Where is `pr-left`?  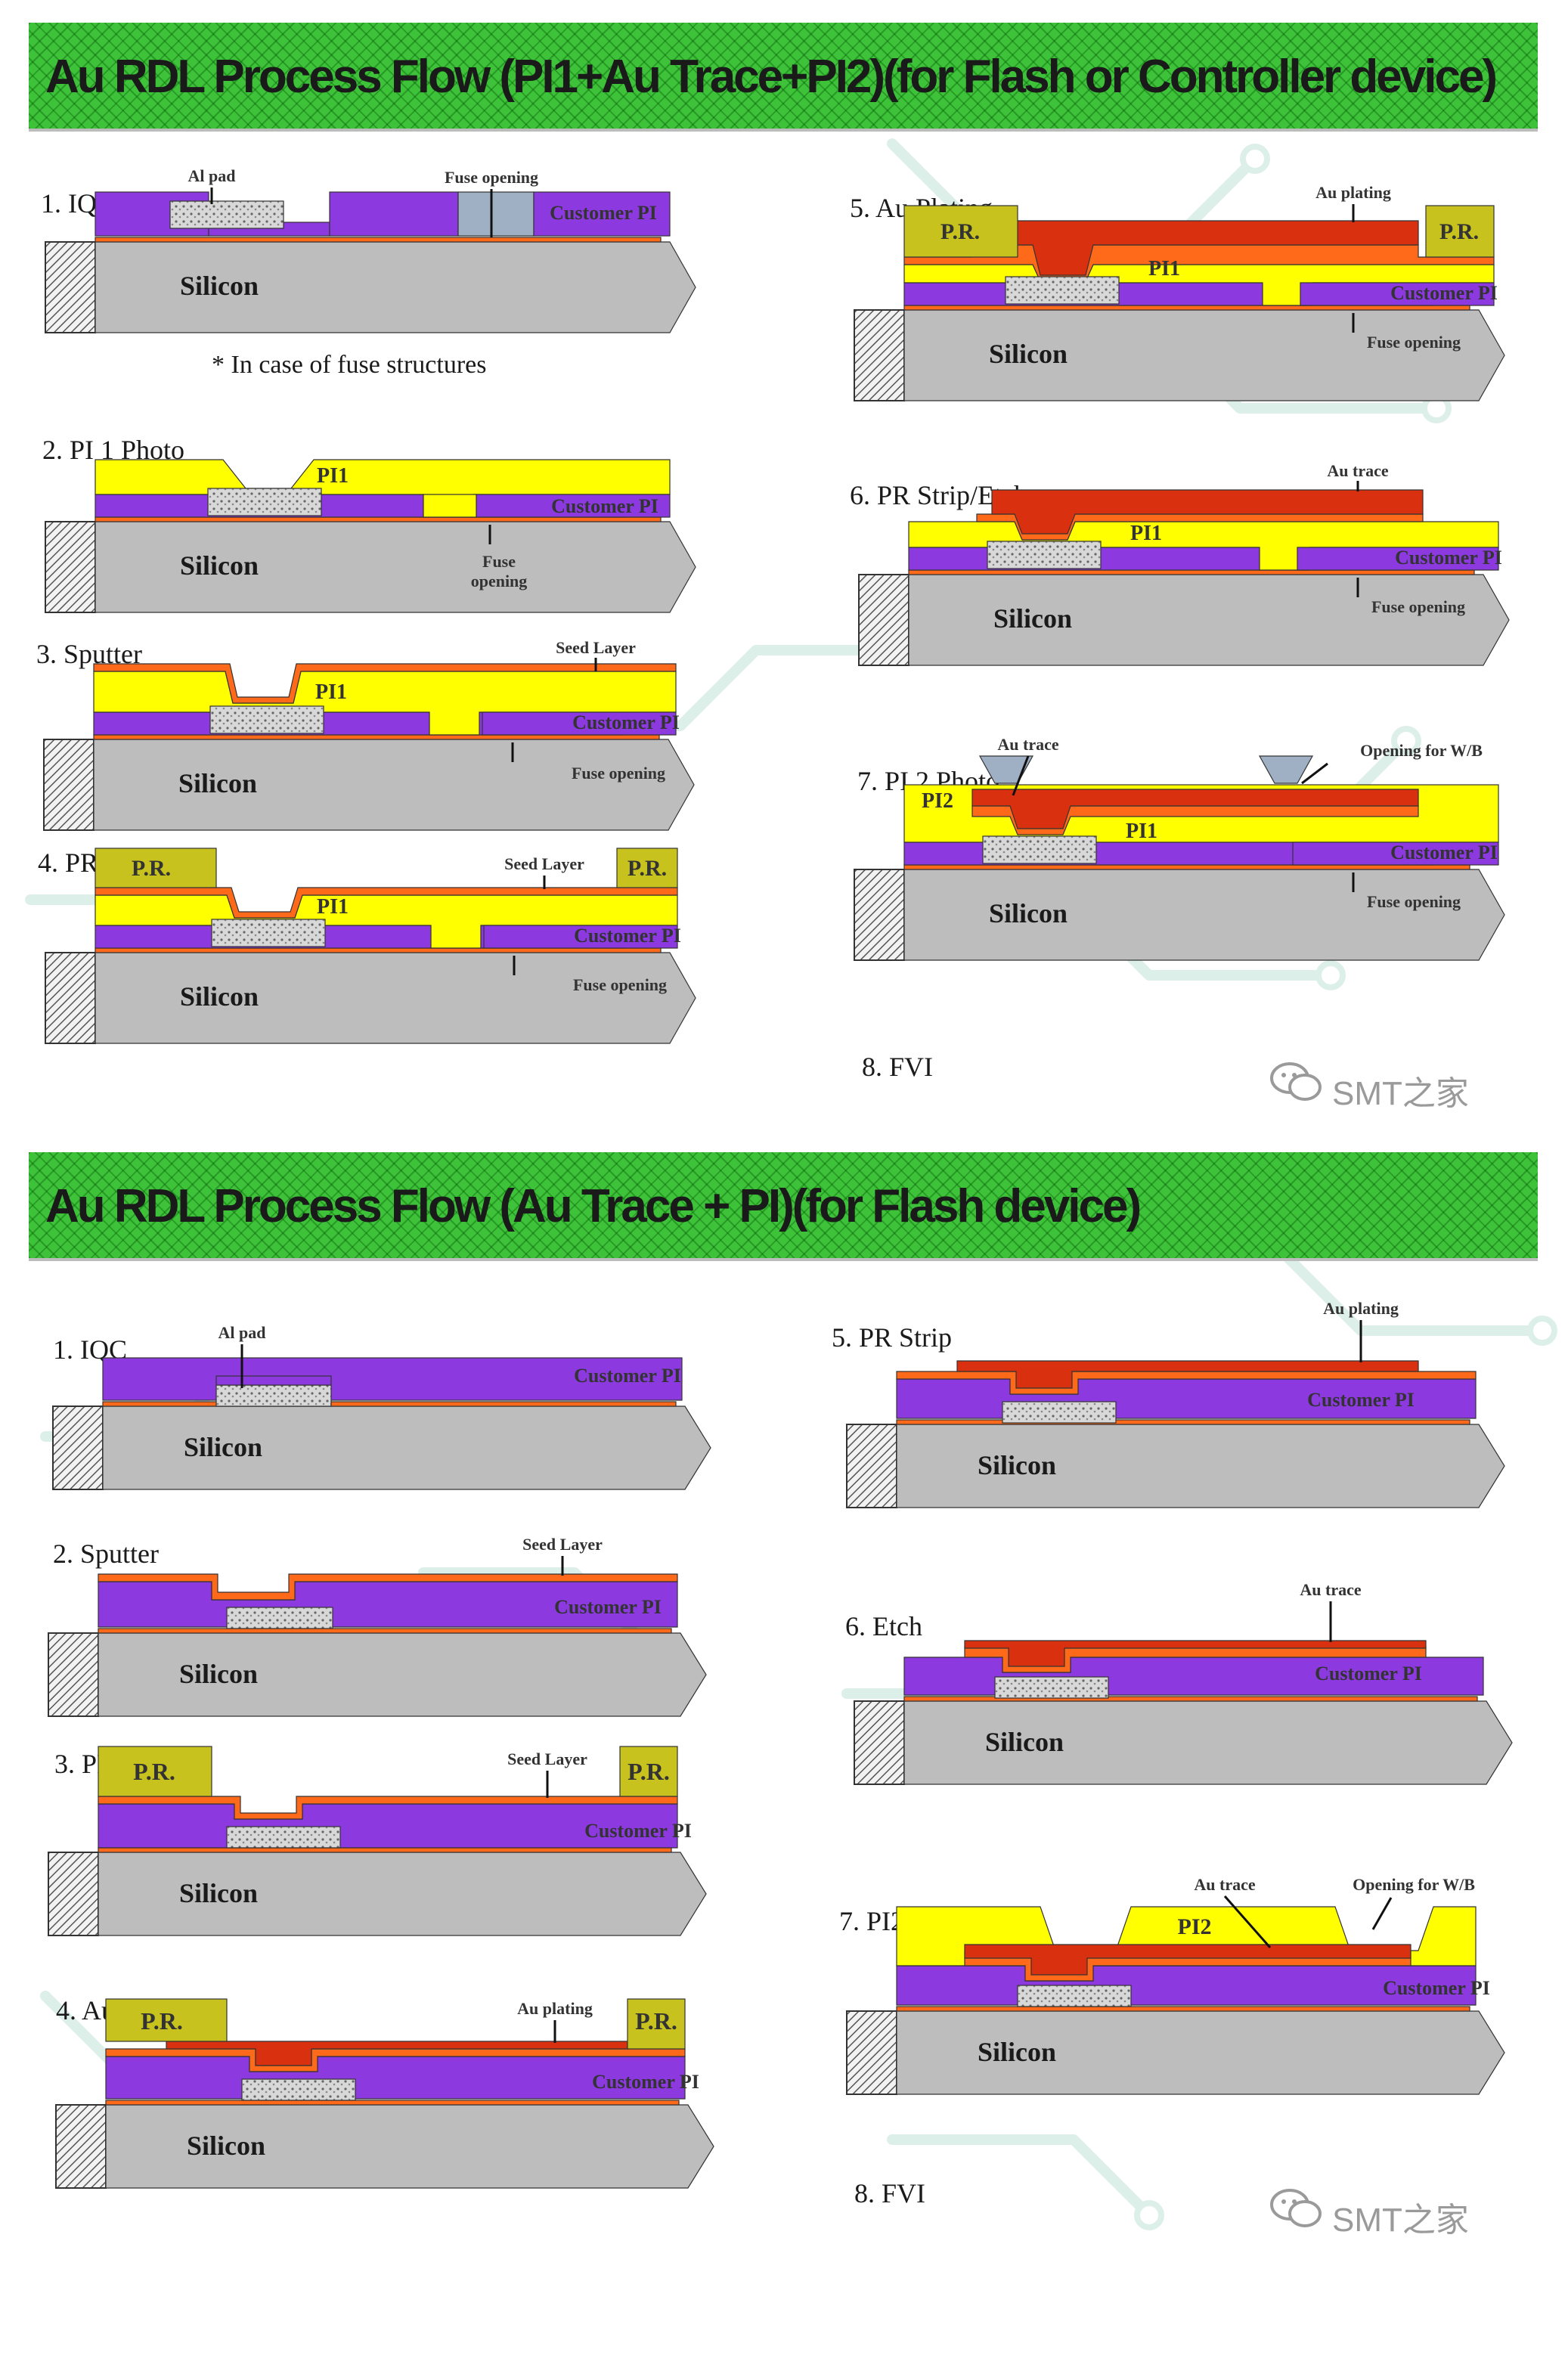 pr-left is located at coordinates (166, 2020).